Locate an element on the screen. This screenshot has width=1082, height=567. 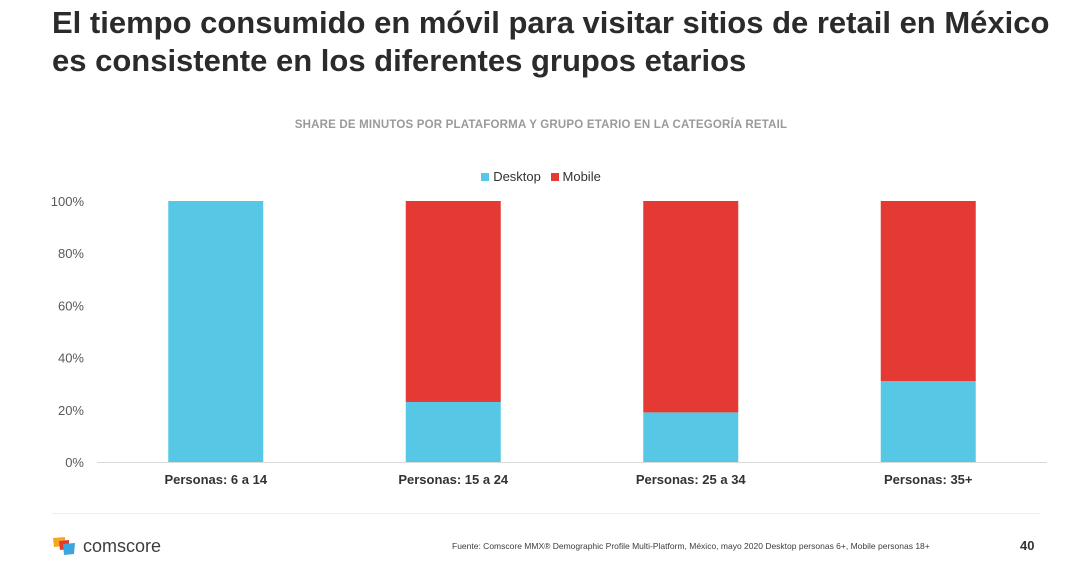
y-tick-label: 0% is located at coordinates (74, 462).